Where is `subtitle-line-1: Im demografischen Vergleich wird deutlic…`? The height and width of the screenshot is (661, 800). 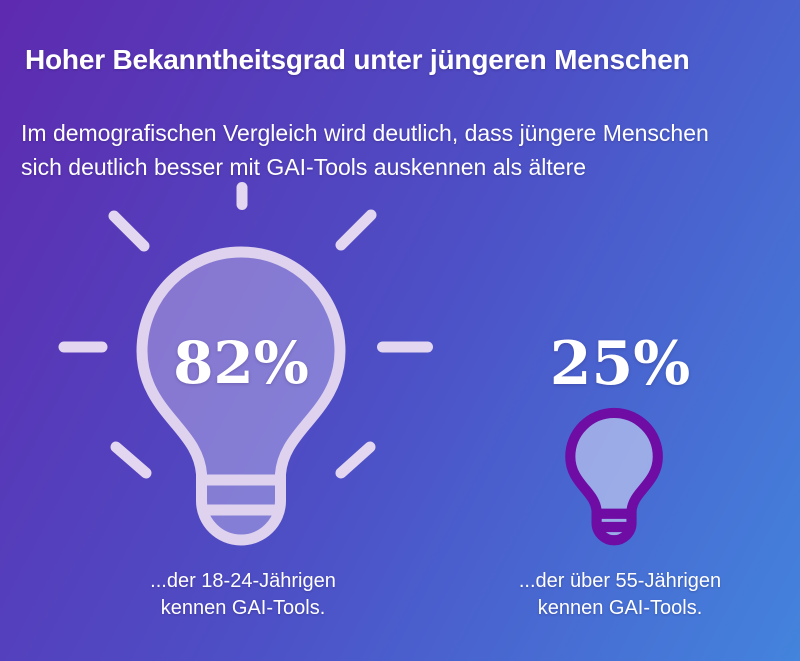
subtitle-line-1: Im demografischen Vergleich wird deutlic… is located at coordinates (365, 133).